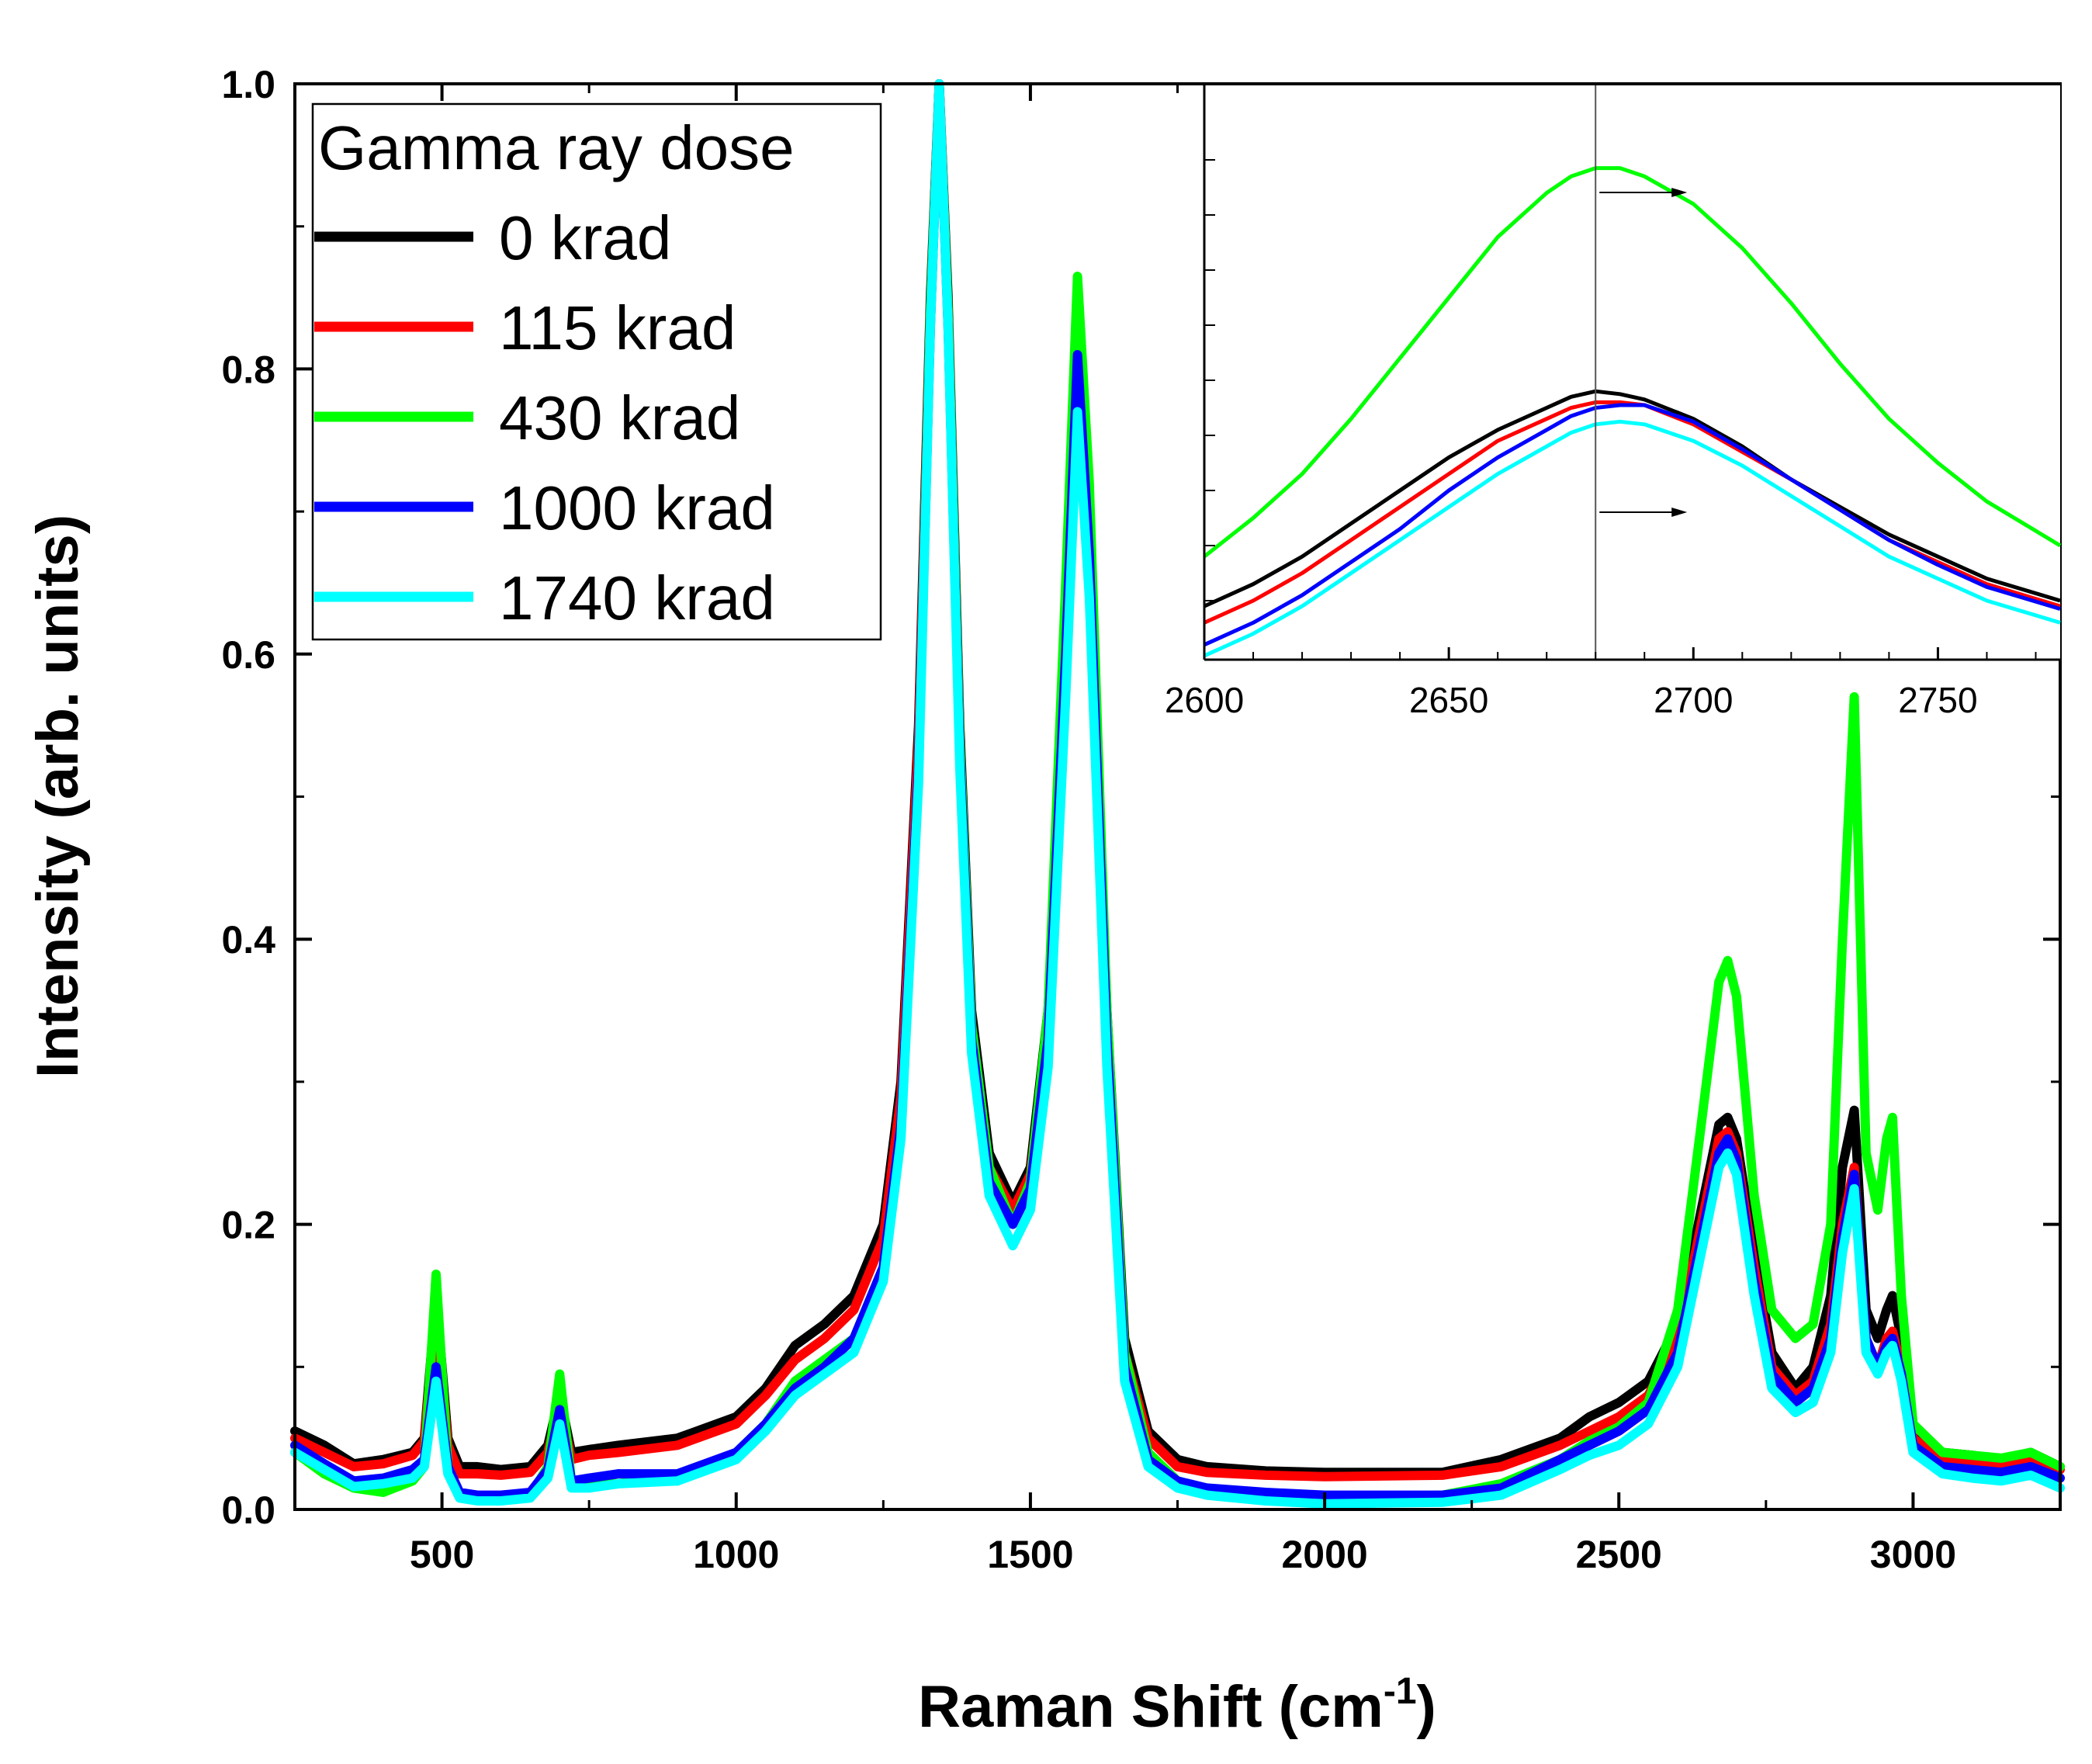 Image resolution: width=2092 pixels, height=1764 pixels. I want to click on inset-series-line-1740-krad, so click(1632, 538).